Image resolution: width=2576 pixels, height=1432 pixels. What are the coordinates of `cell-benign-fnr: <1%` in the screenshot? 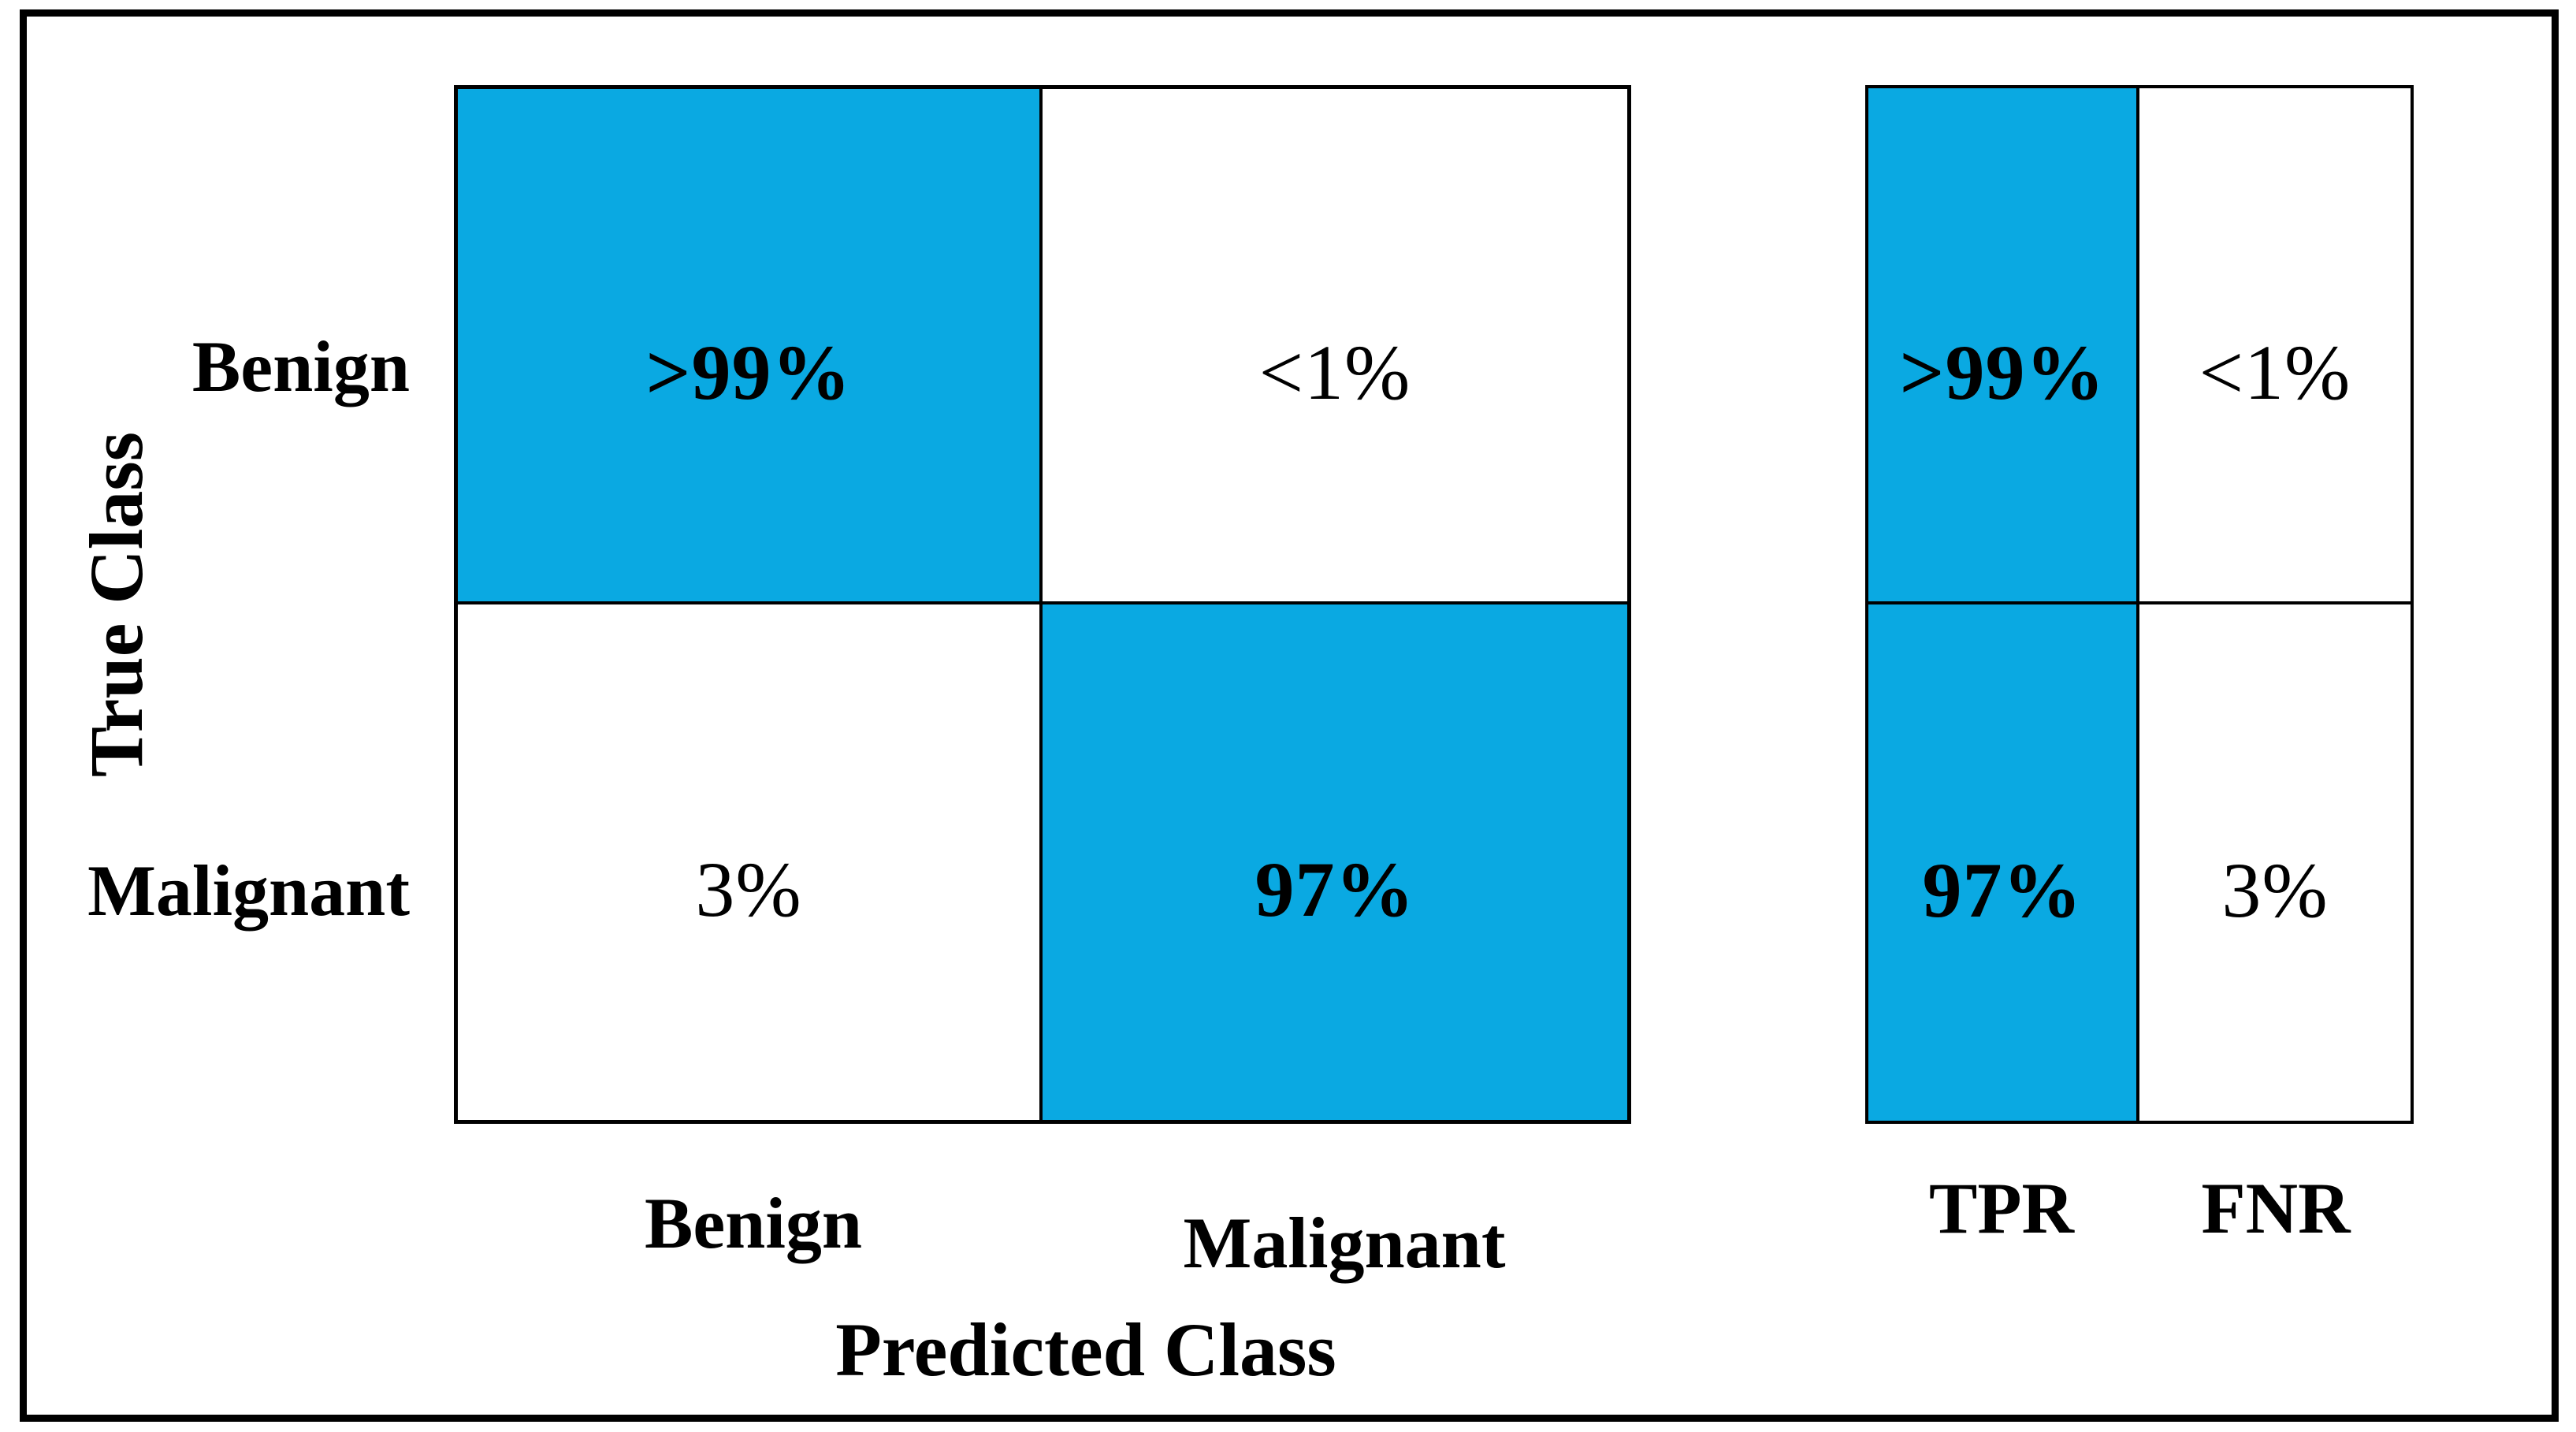 It's located at (2275, 346).